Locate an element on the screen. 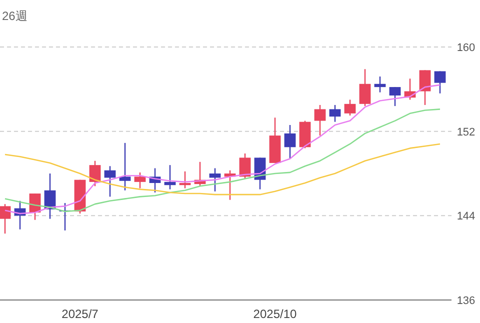 The width and height of the screenshot is (480, 323). y-tick-label: 136 is located at coordinates (466, 301).